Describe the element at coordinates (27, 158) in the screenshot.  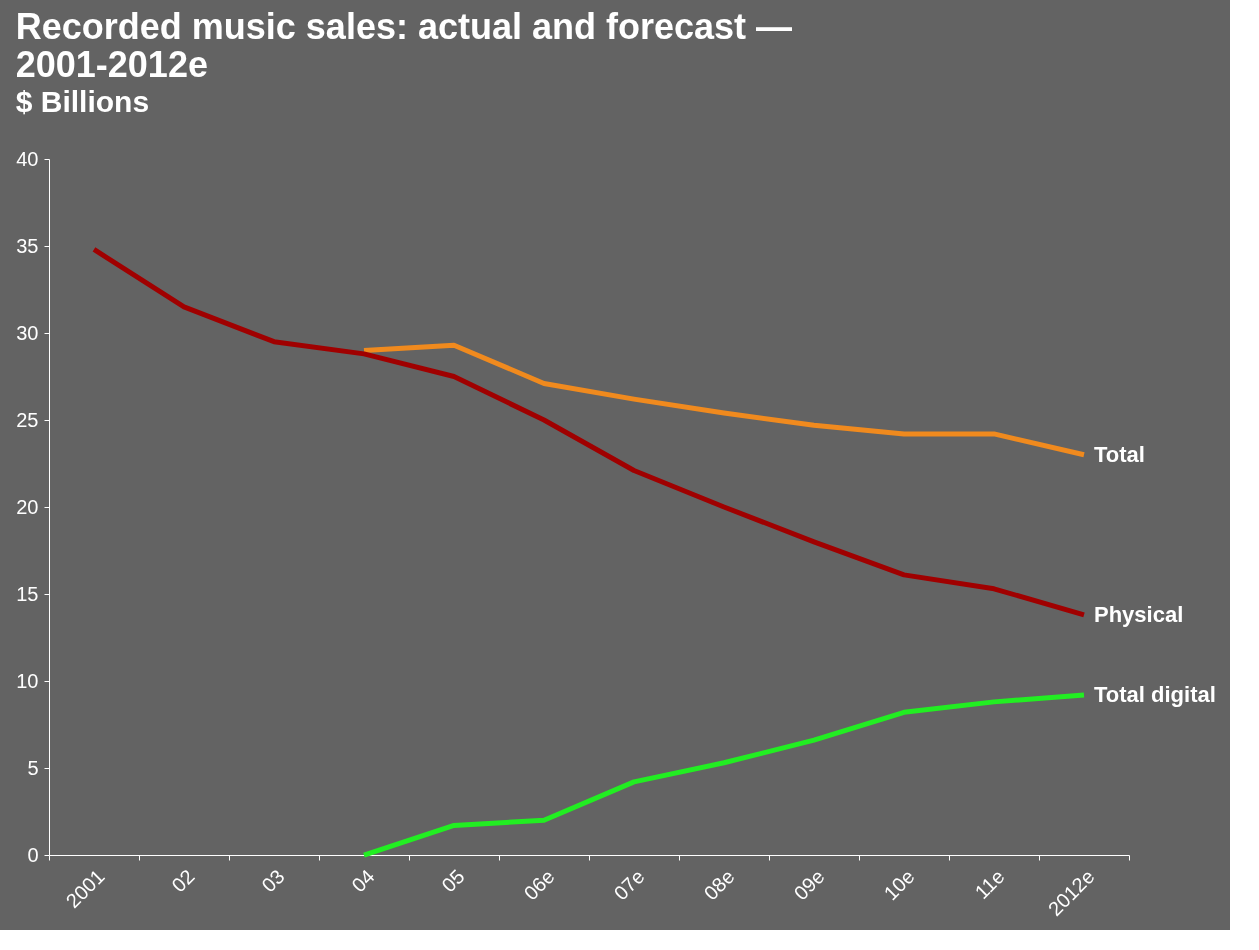
I see `y-tick-label: 40` at that location.